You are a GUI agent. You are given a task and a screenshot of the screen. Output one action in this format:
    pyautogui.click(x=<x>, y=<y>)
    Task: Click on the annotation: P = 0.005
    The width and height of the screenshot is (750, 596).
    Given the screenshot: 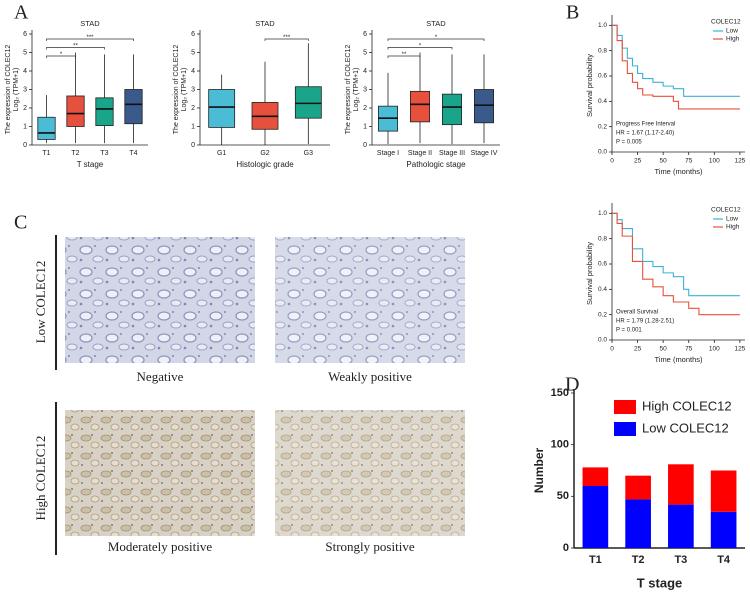 What is the action you would take?
    pyautogui.click(x=629, y=143)
    